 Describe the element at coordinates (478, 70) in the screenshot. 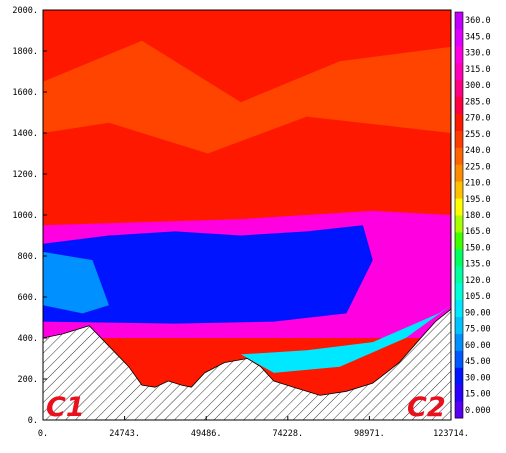

I see `colorbar-label: 315.0` at that location.